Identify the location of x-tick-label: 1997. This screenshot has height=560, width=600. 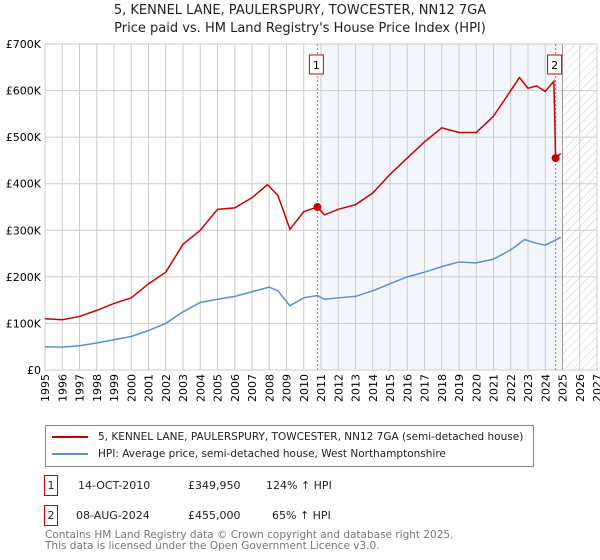
(80, 388).